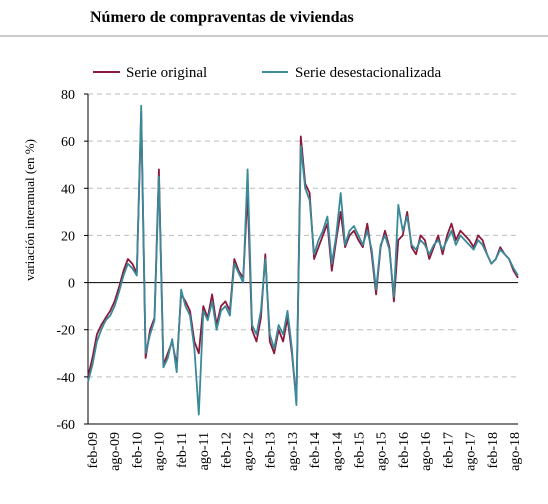 Image resolution: width=548 pixels, height=504 pixels. I want to click on x-tick-label: ago-16, so click(426, 451).